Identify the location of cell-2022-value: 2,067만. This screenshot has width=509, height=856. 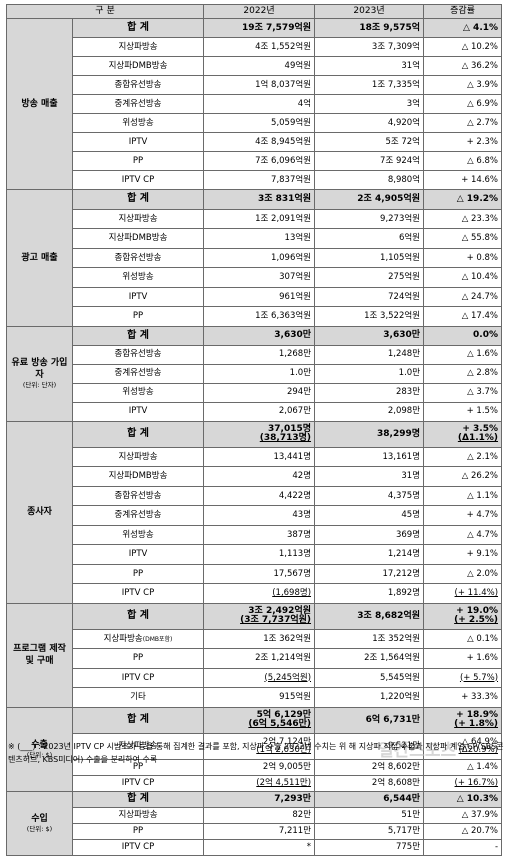
(295, 411).